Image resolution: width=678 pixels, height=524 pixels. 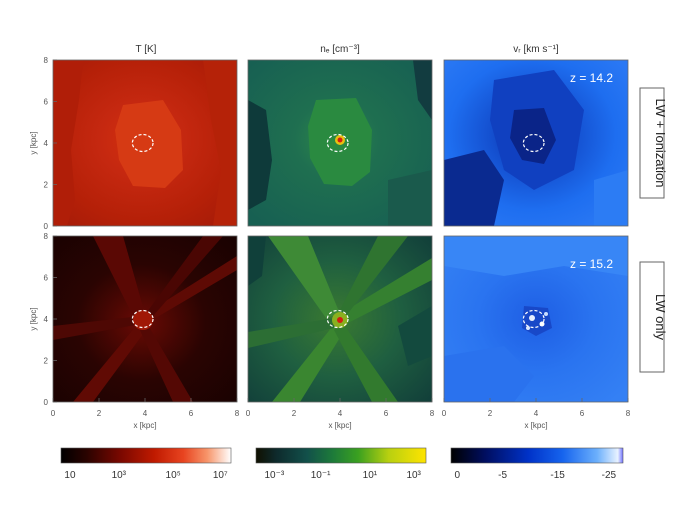 What do you see at coordinates (321, 475) in the screenshot?
I see `colorbar-tick-density-1: 10⁻¹` at bounding box center [321, 475].